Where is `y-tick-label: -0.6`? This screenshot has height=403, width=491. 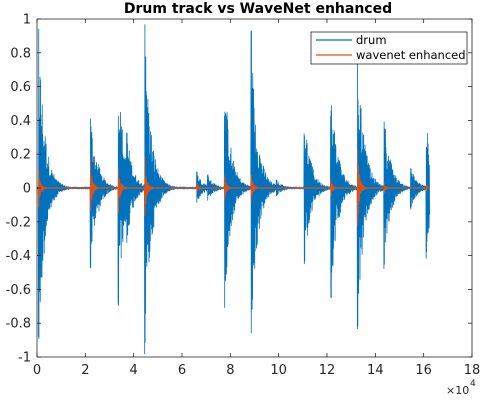
y-tick-label: -0.6 is located at coordinates (18, 290).